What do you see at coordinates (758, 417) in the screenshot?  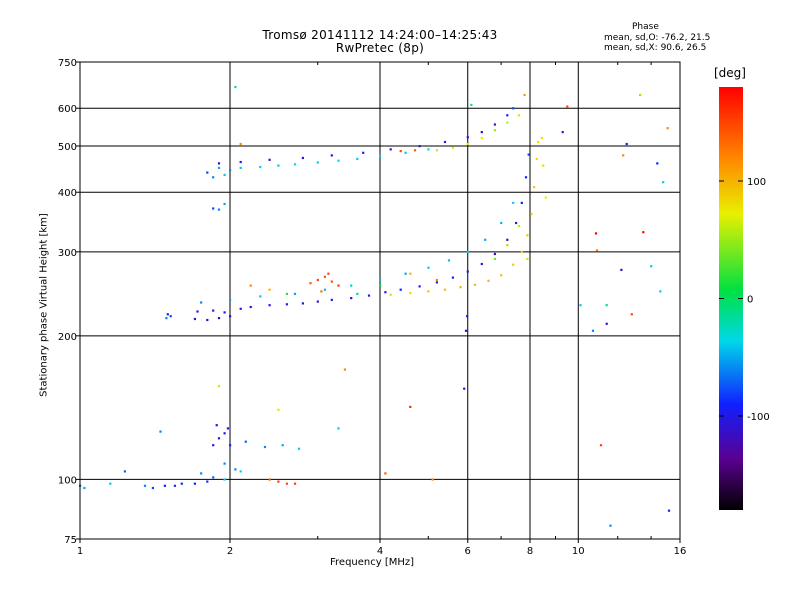 I see `colorbar-tick-label: -100` at bounding box center [758, 417].